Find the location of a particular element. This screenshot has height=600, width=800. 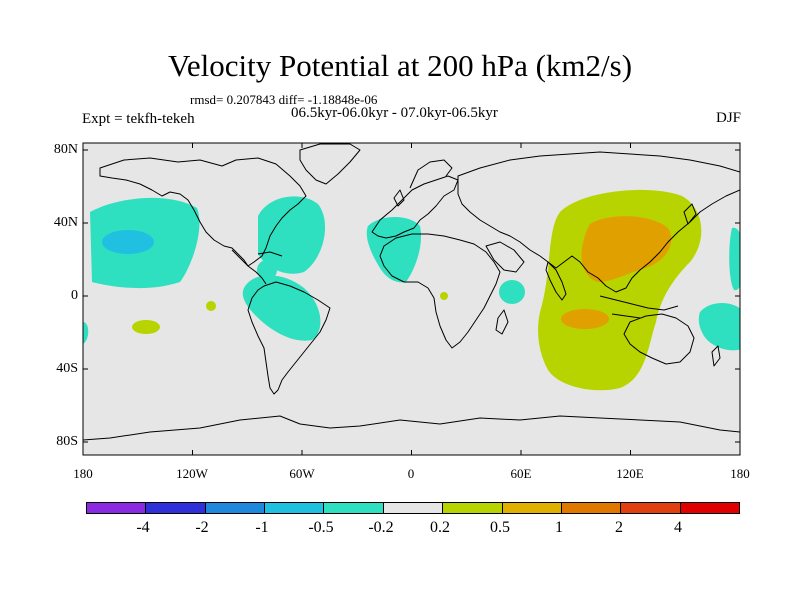

fill-south-pacific-cyan is located at coordinates (719, 327).